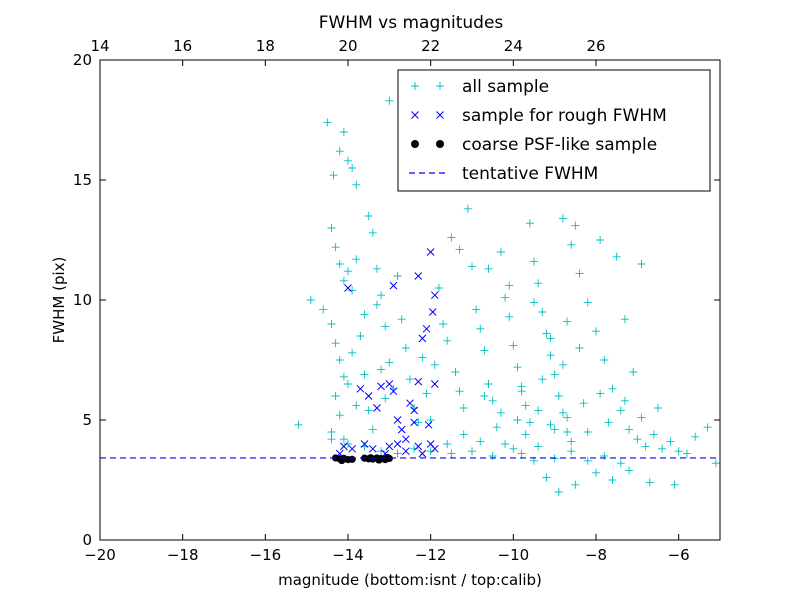 This screenshot has width=800, height=600. What do you see at coordinates (266, 555) in the screenshot?
I see `x-tick-label: −16` at bounding box center [266, 555].